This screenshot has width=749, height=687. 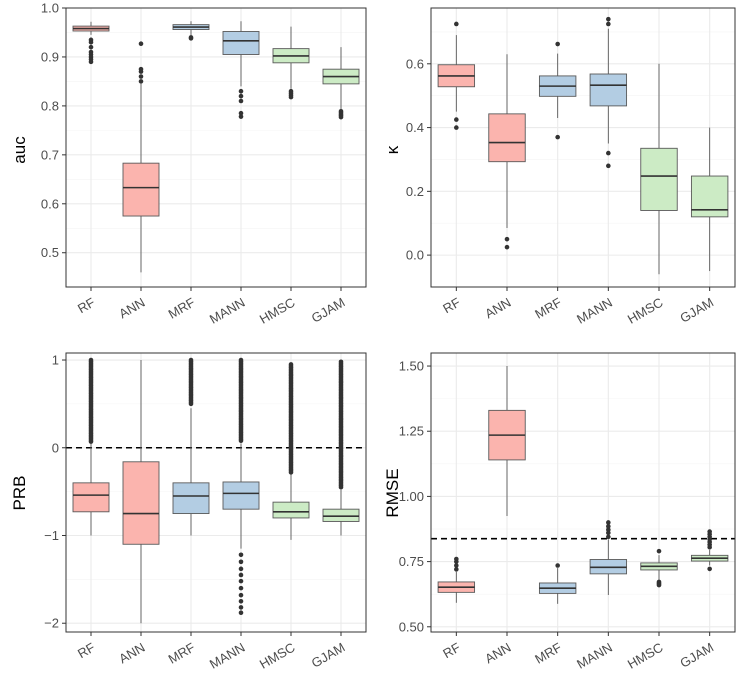 I want to click on ylabel-prb: PRB, so click(x=19, y=493).